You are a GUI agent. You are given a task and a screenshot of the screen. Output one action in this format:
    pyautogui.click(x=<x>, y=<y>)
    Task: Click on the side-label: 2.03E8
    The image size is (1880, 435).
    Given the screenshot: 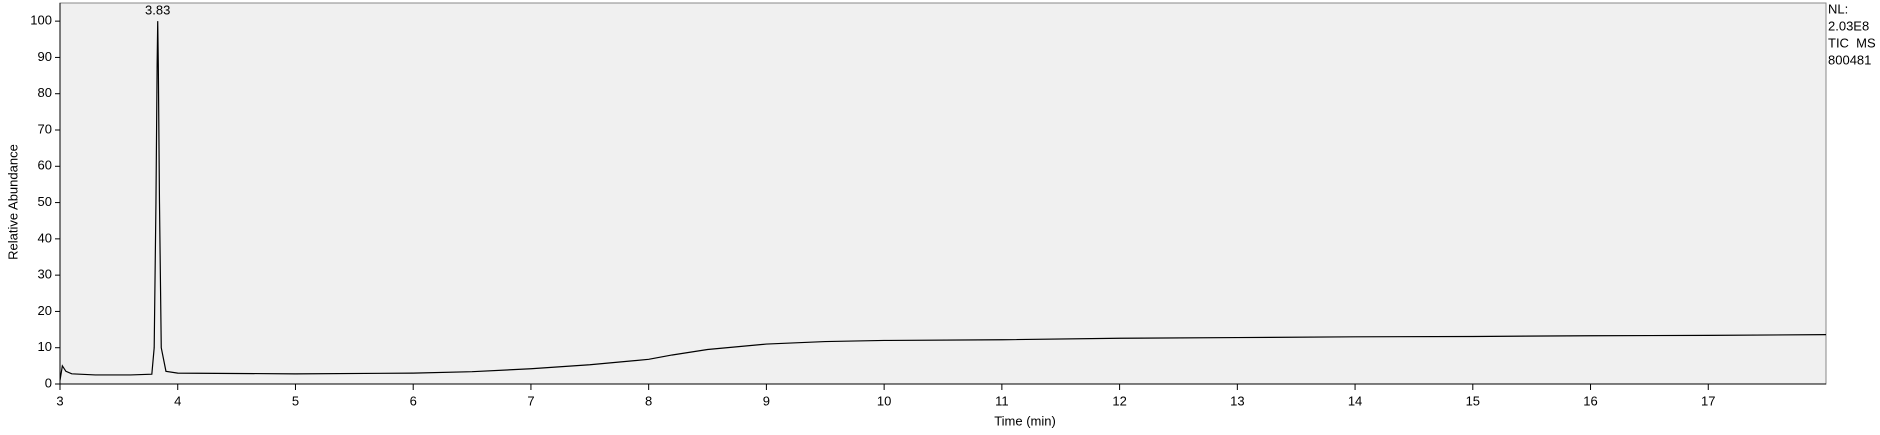 What is the action you would take?
    pyautogui.click(x=1848, y=25)
    